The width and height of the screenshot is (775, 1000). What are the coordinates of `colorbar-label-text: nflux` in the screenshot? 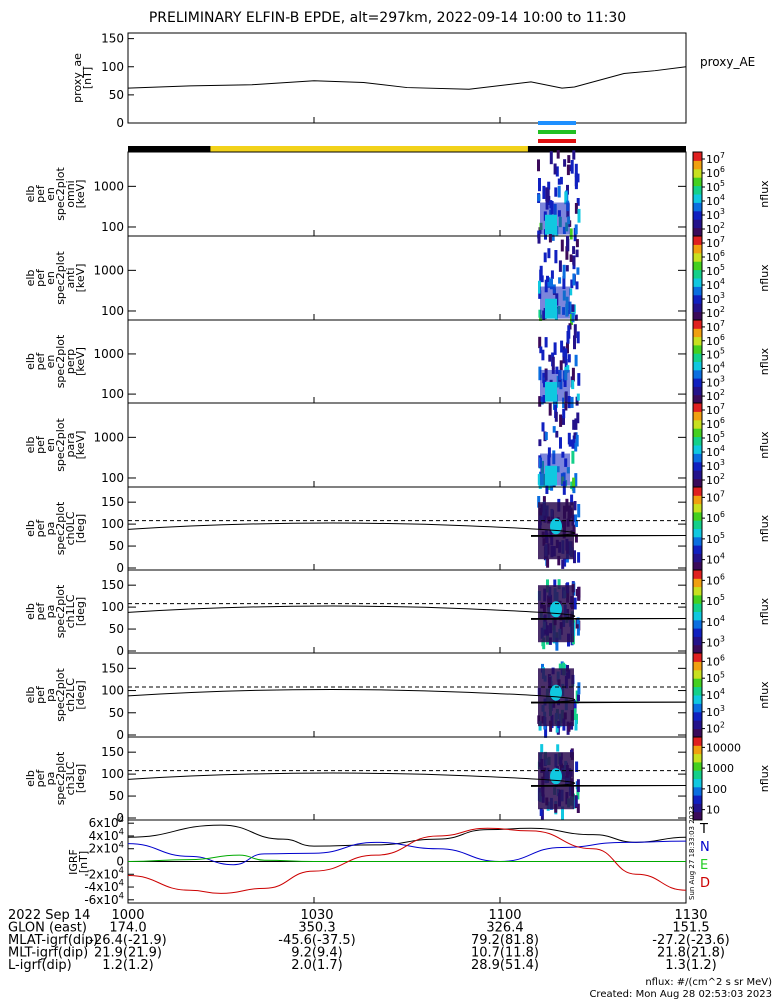 It's located at (764, 528).